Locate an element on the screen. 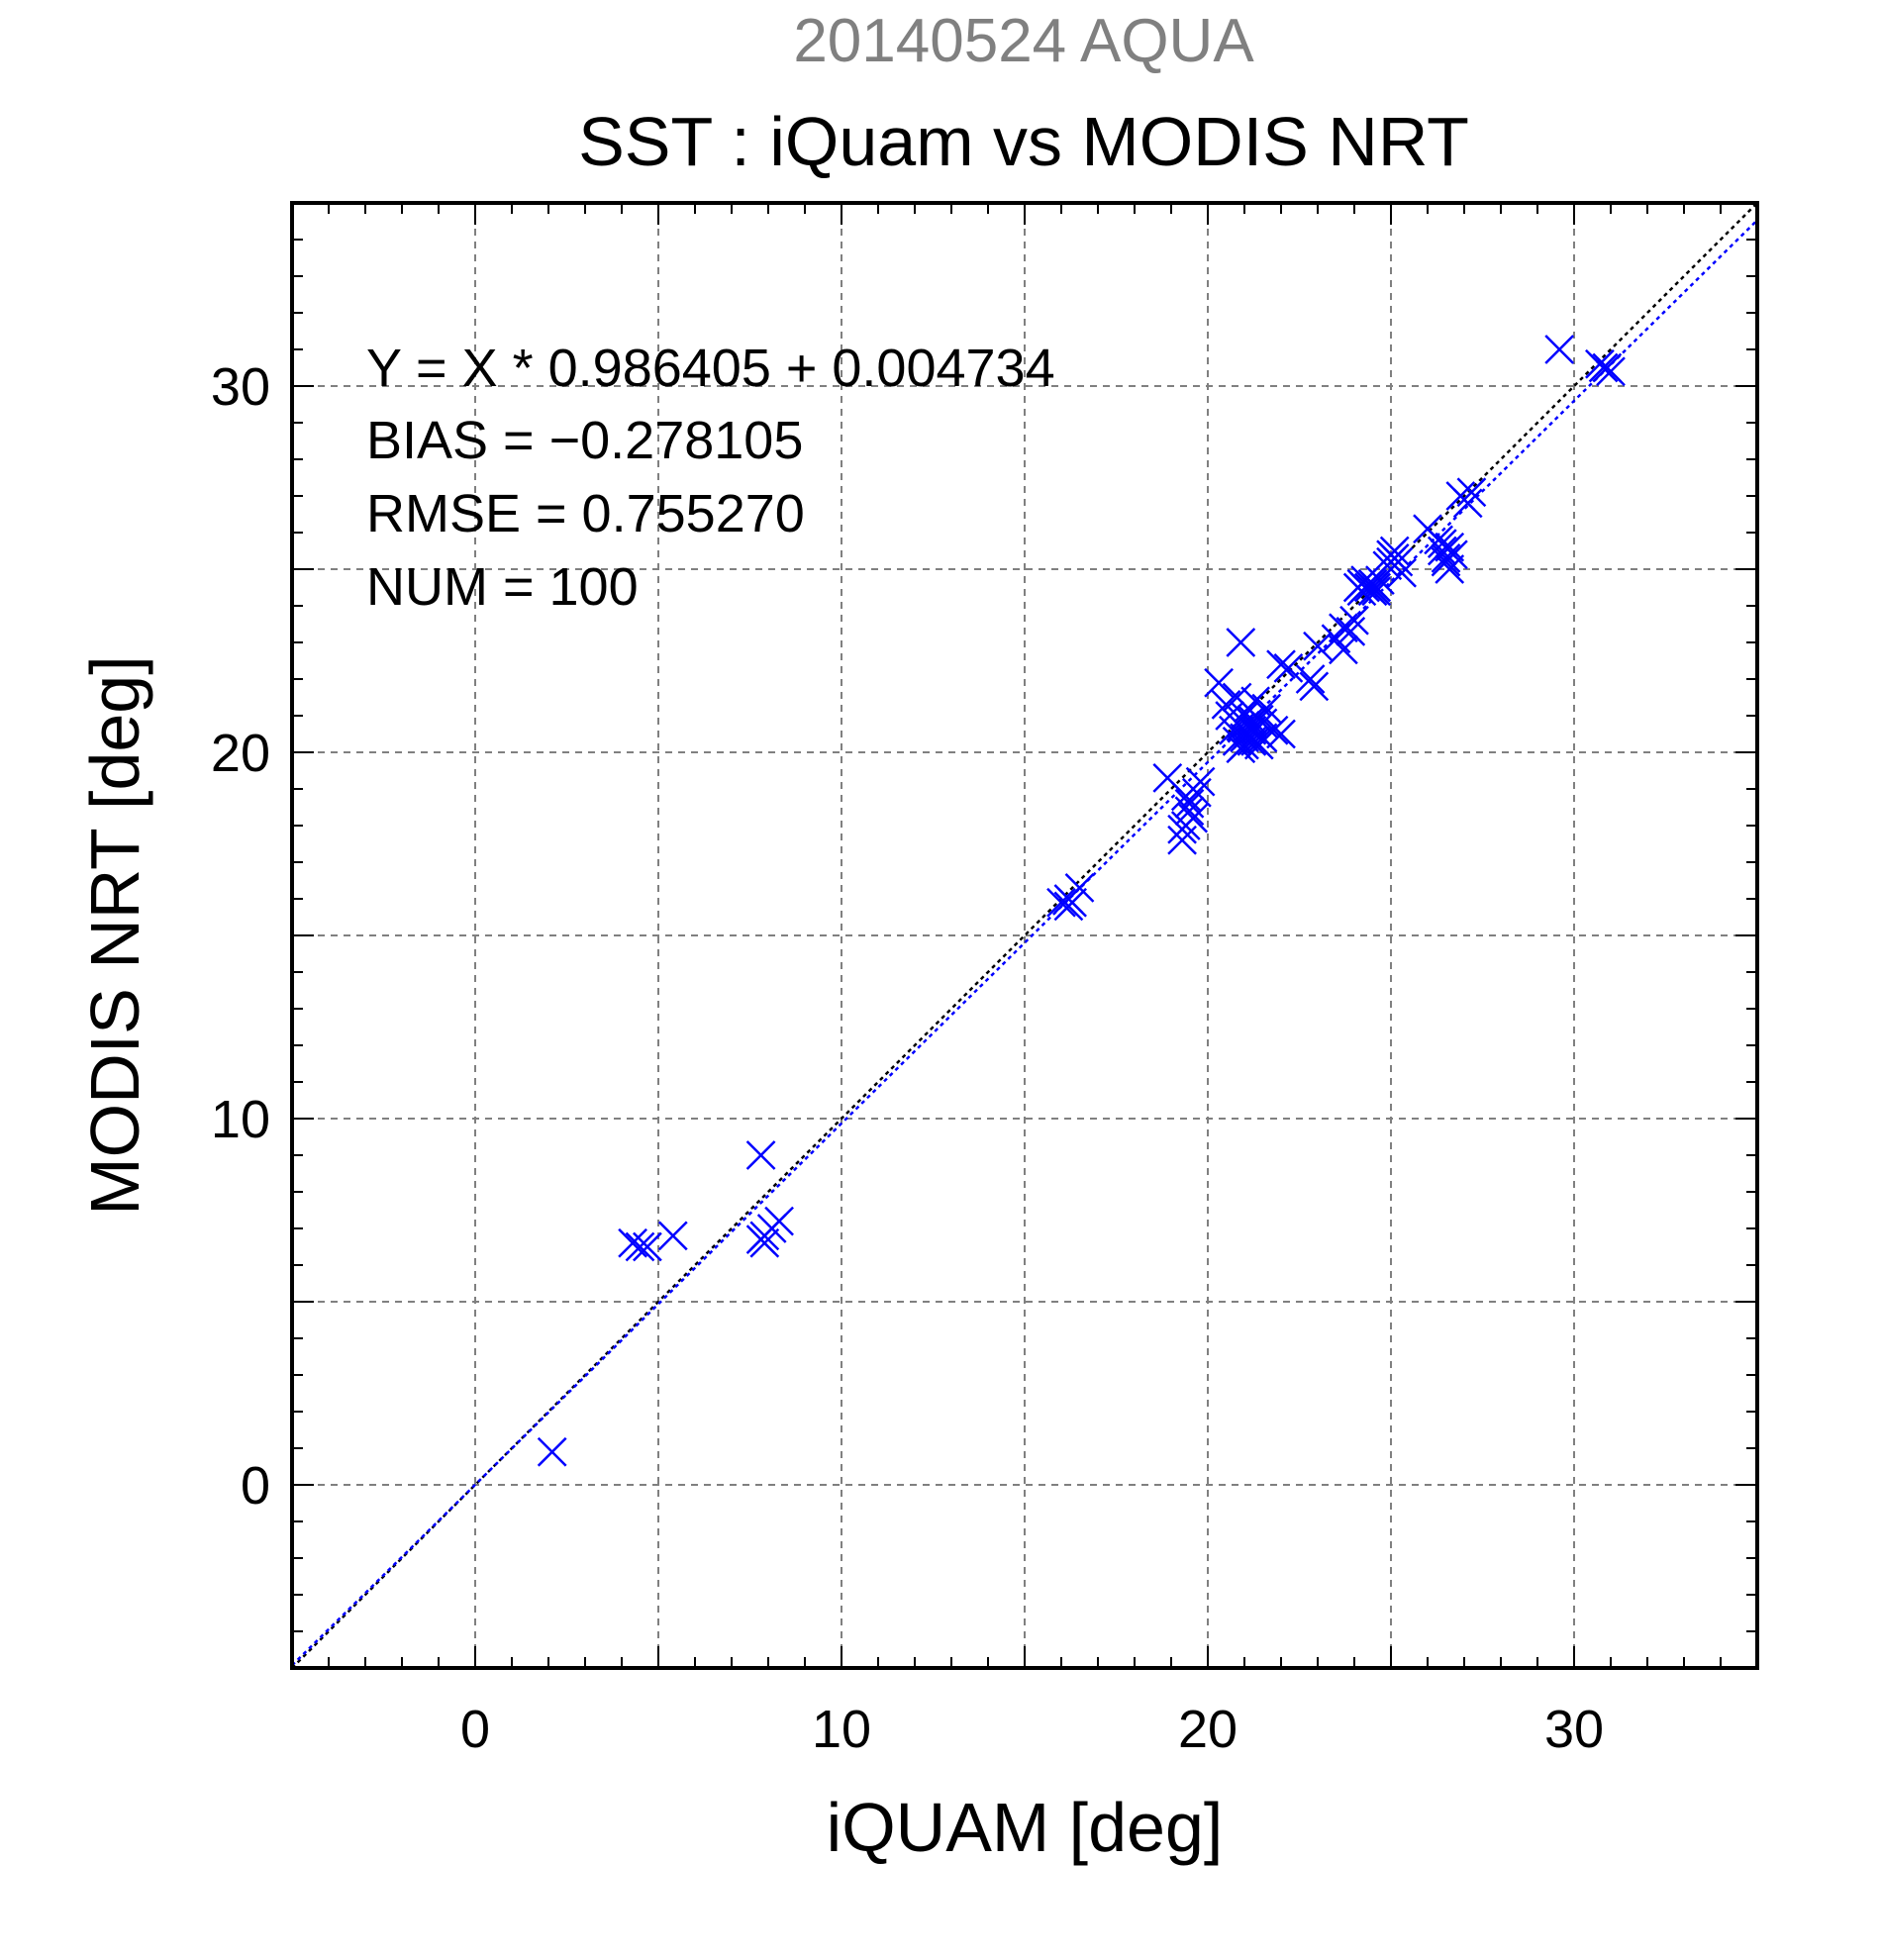  x-tick-label: 10 is located at coordinates (841, 1729).